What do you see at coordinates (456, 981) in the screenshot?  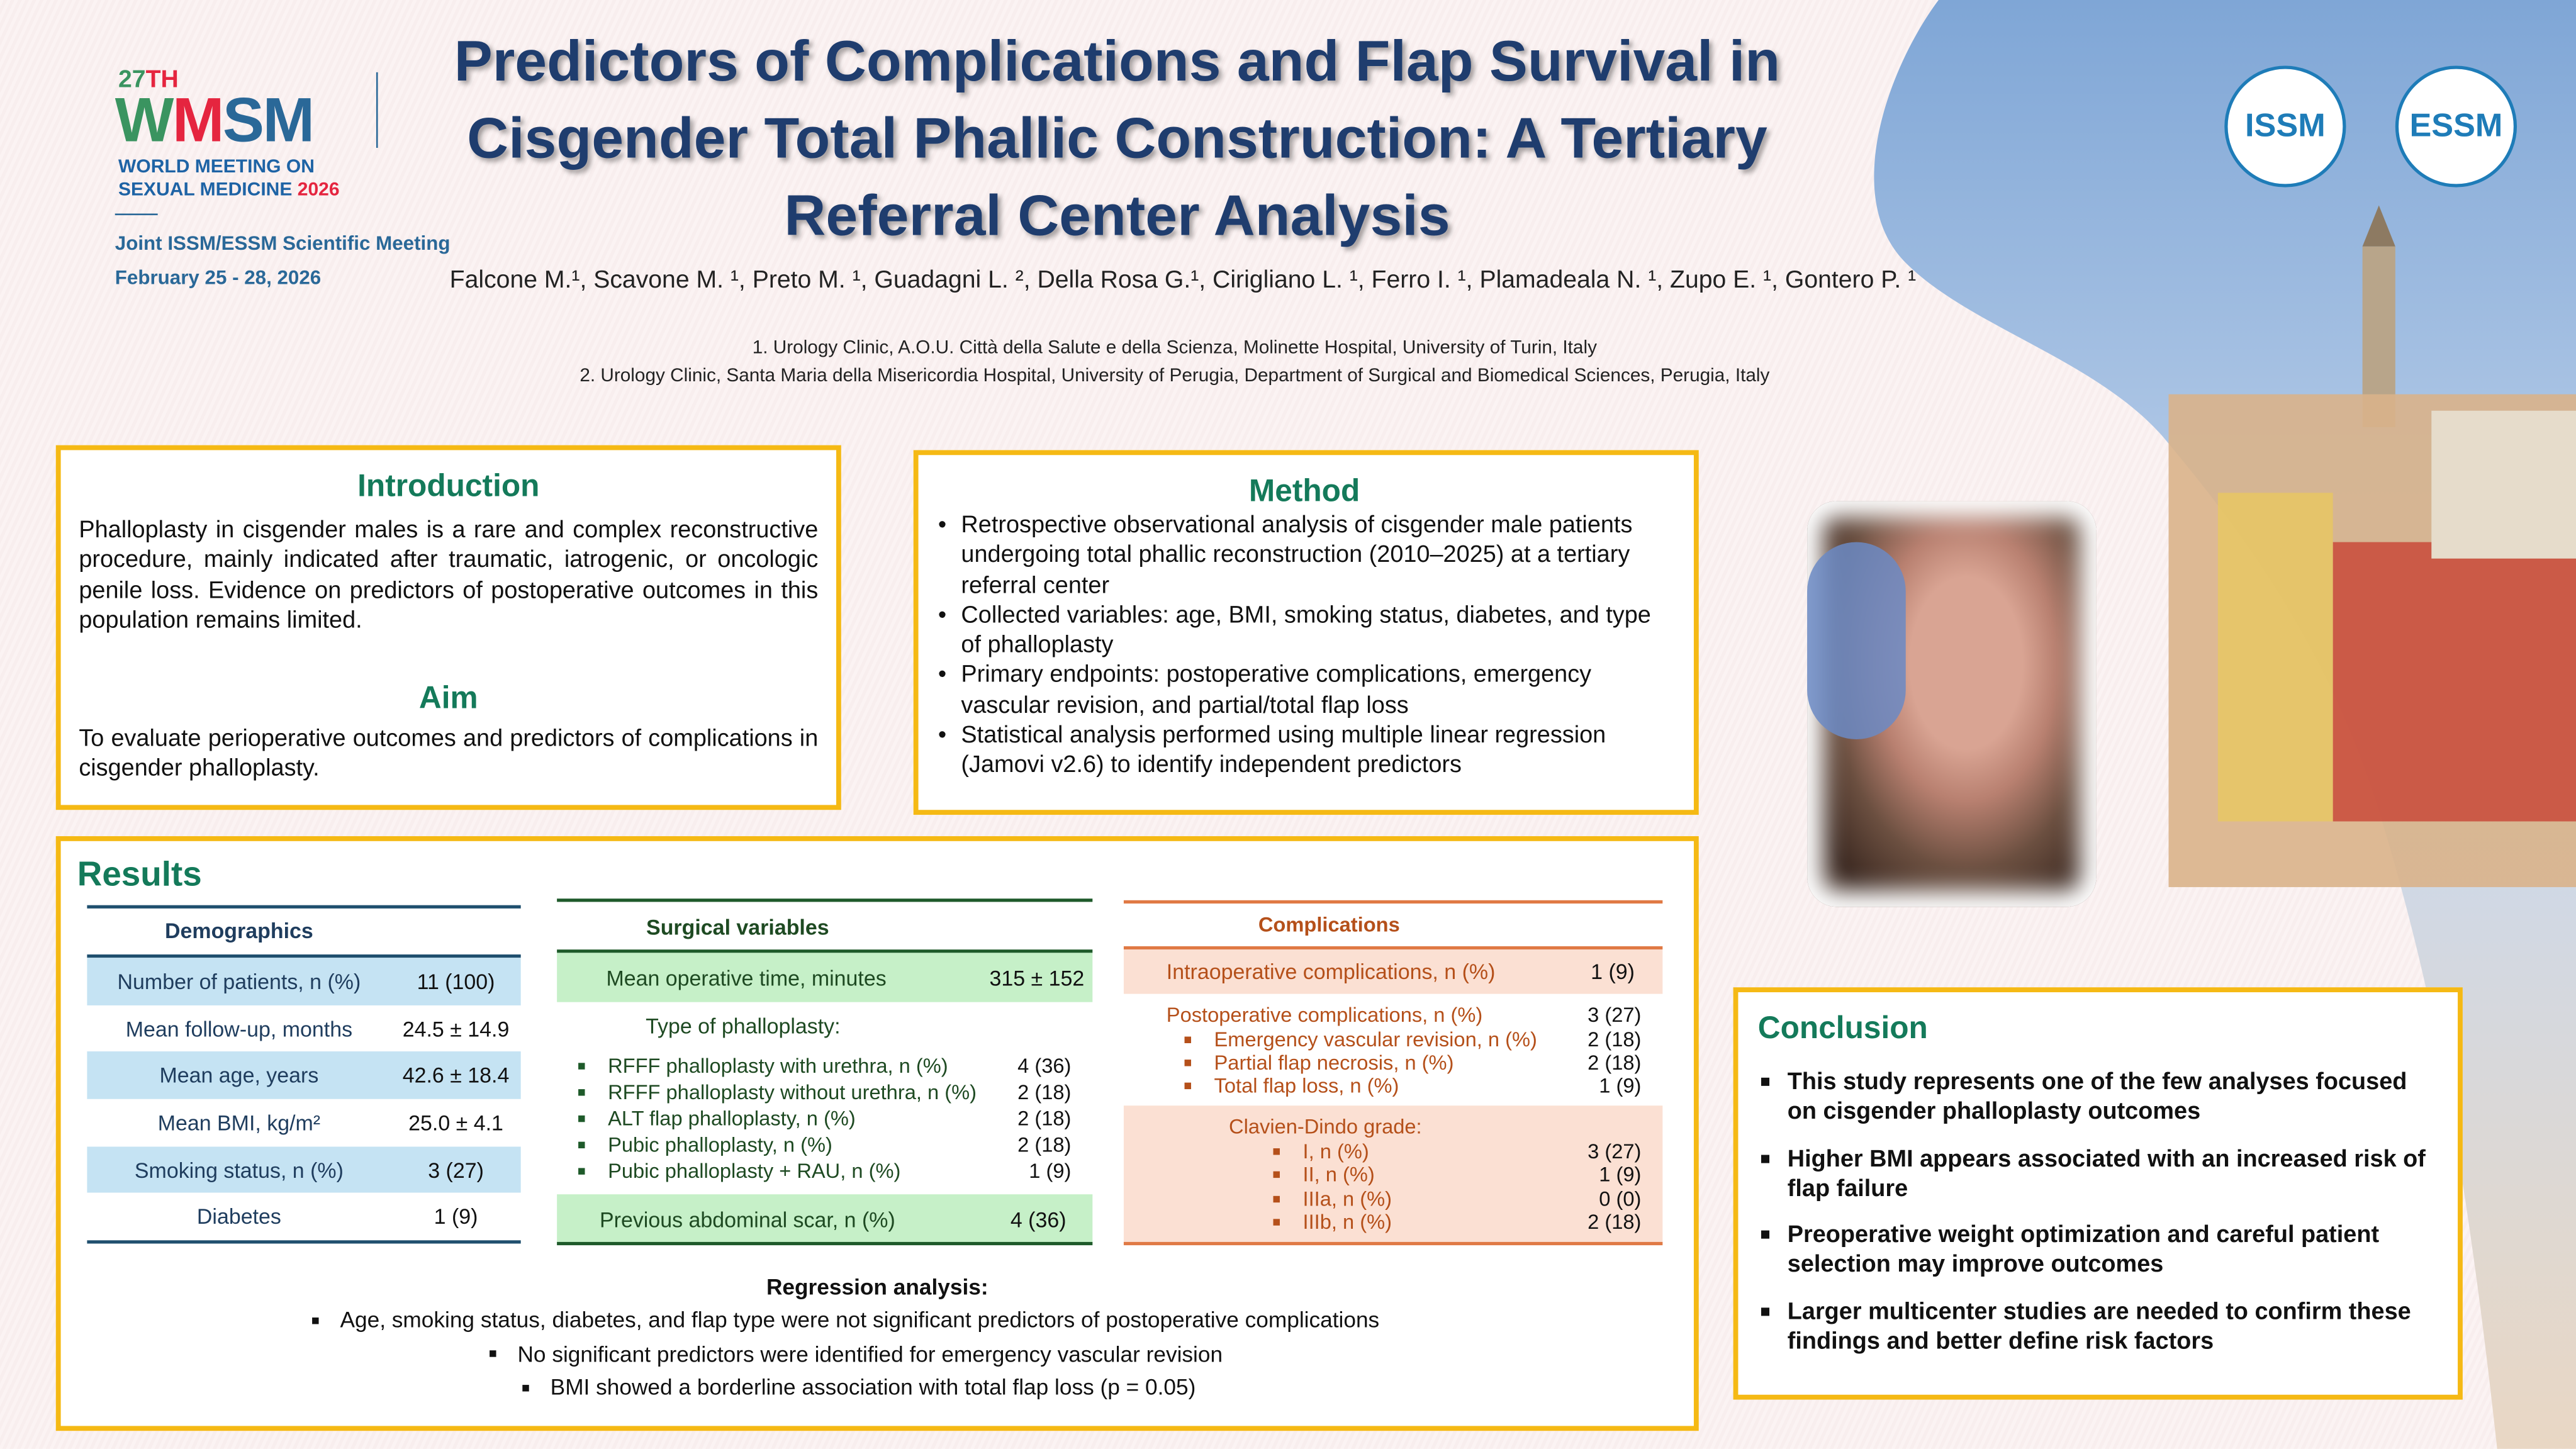 I see `row-value: 11 (100)` at bounding box center [456, 981].